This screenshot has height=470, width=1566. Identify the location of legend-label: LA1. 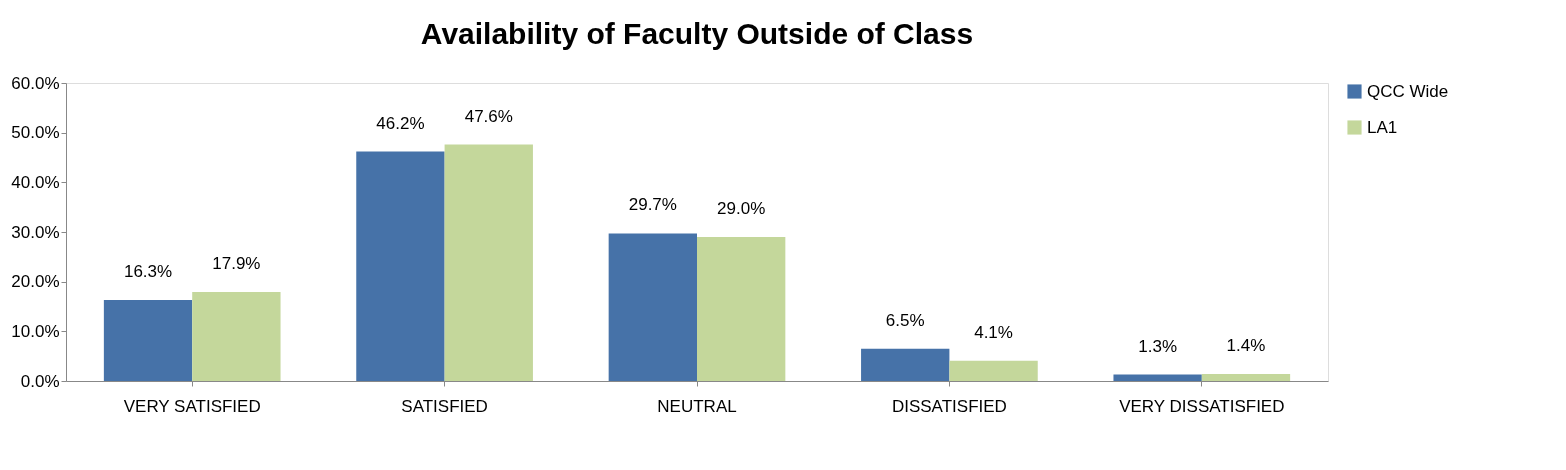
(1382, 127).